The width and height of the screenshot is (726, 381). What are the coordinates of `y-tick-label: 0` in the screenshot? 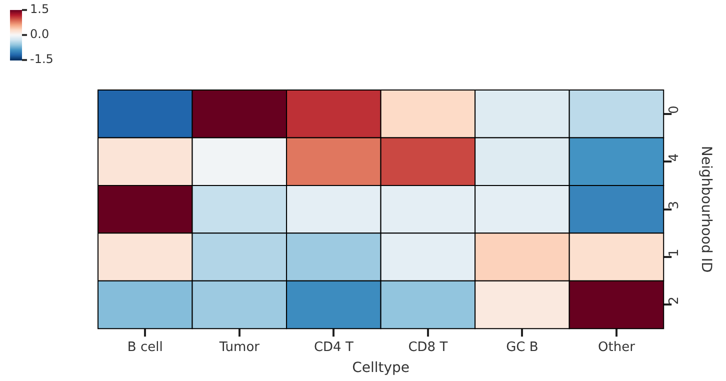 It's located at (674, 110).